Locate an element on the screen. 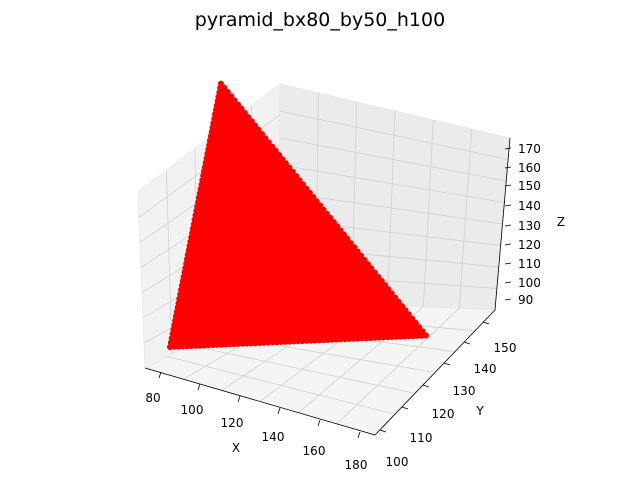  y-tick-label: 150 is located at coordinates (505, 348).